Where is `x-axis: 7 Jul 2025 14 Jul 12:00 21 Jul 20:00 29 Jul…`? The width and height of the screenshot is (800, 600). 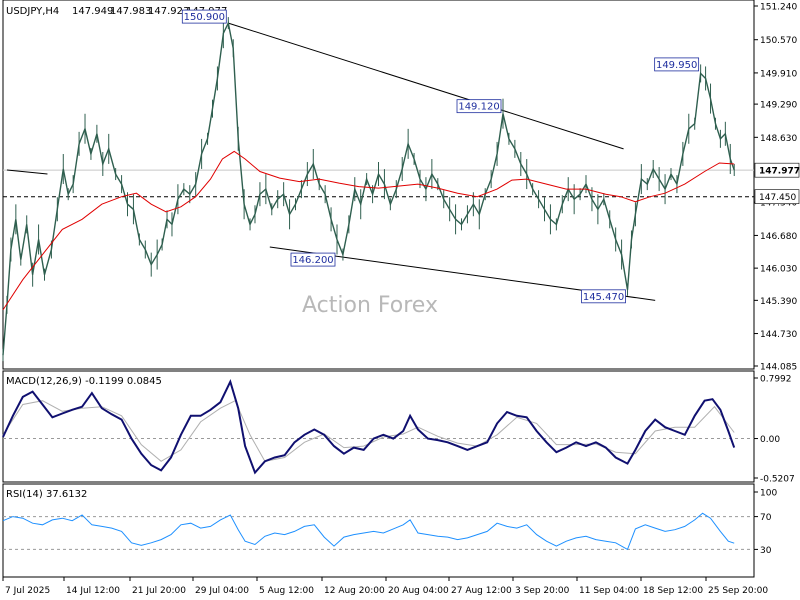 x-axis: 7 Jul 2025 14 Jul 12:00 21 Jul 20:00 29 Jul… is located at coordinates (385, 586).